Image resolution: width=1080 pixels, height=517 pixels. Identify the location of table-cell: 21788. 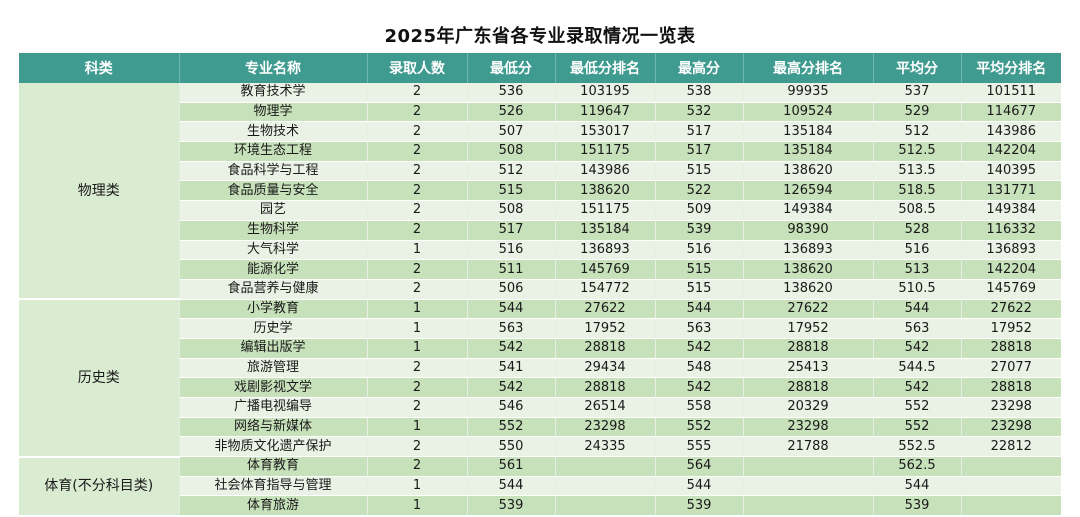
(808, 447).